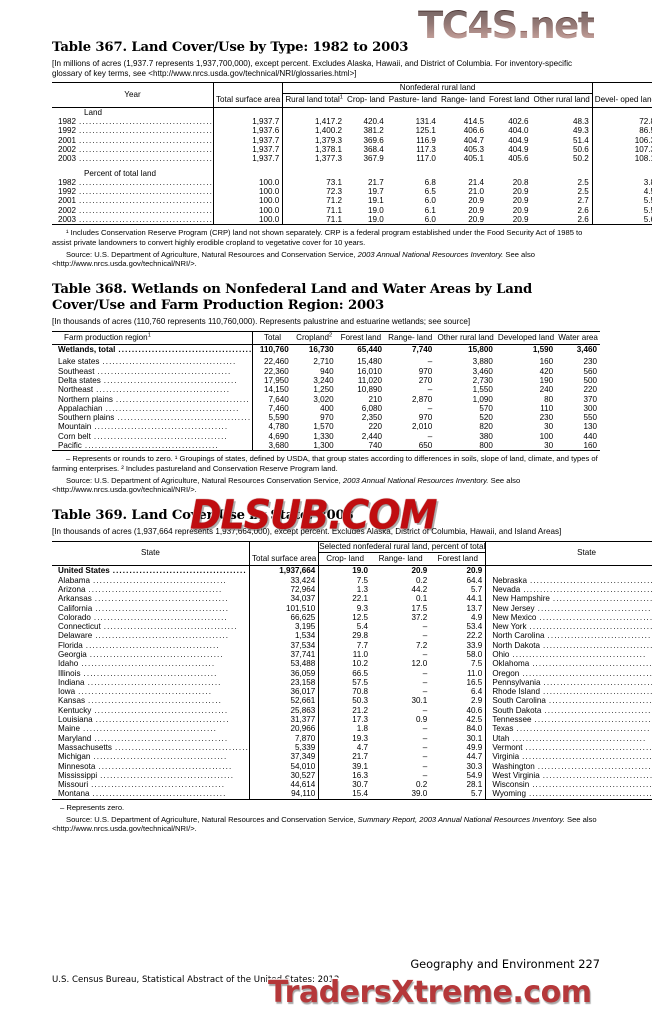 This screenshot has height=1024, width=652. I want to click on data-cell: 30, so click(549, 427).